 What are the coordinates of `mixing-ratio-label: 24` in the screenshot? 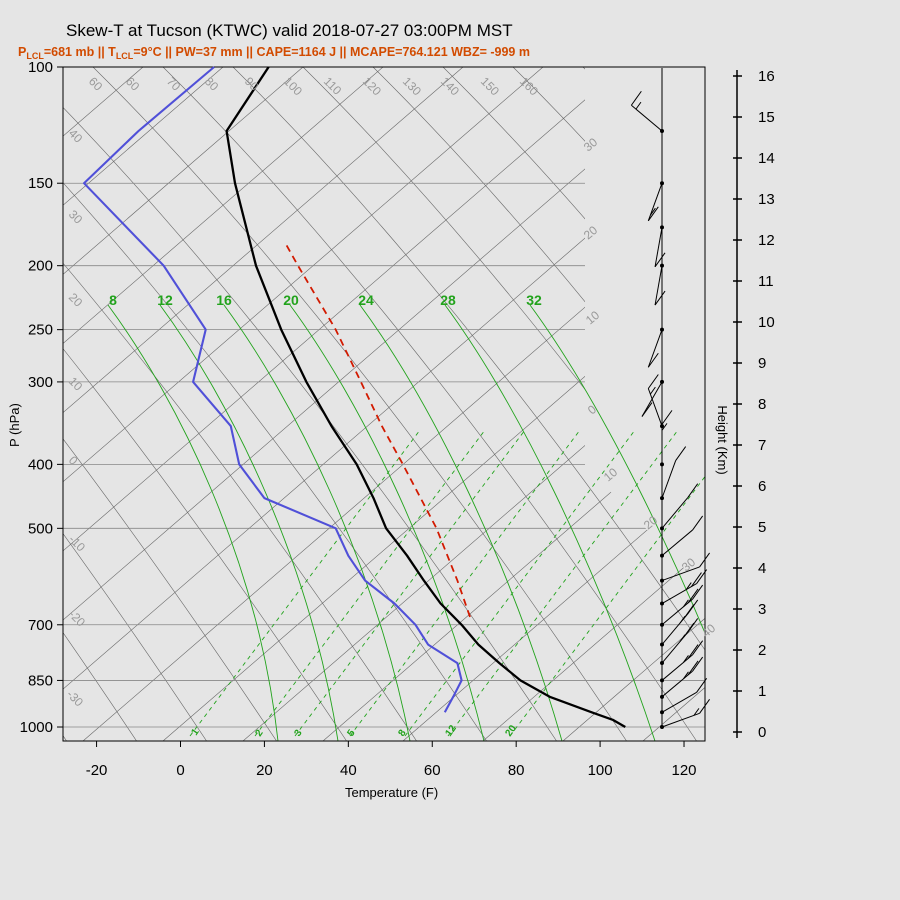 It's located at (366, 300).